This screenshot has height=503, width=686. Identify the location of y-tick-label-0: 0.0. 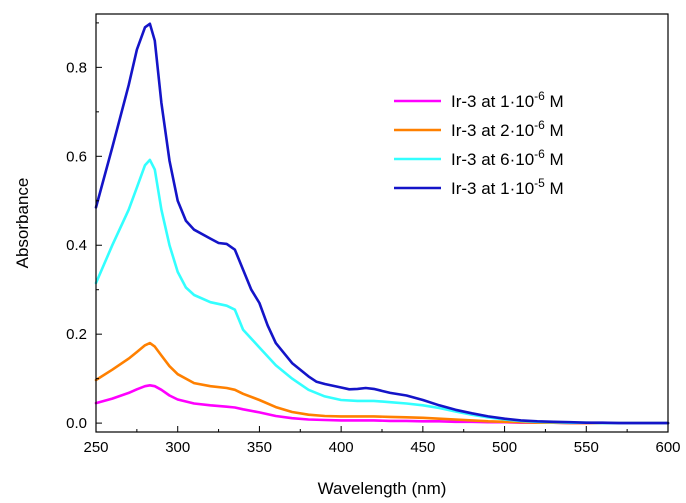
(76, 423).